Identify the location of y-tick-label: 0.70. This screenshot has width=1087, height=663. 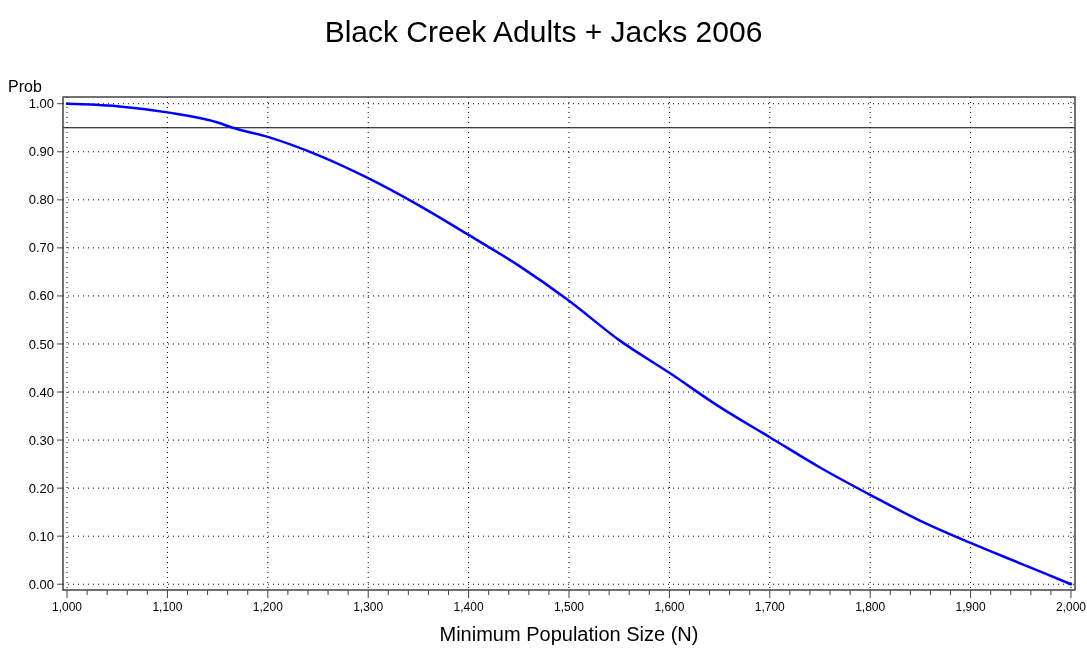
(41, 248).